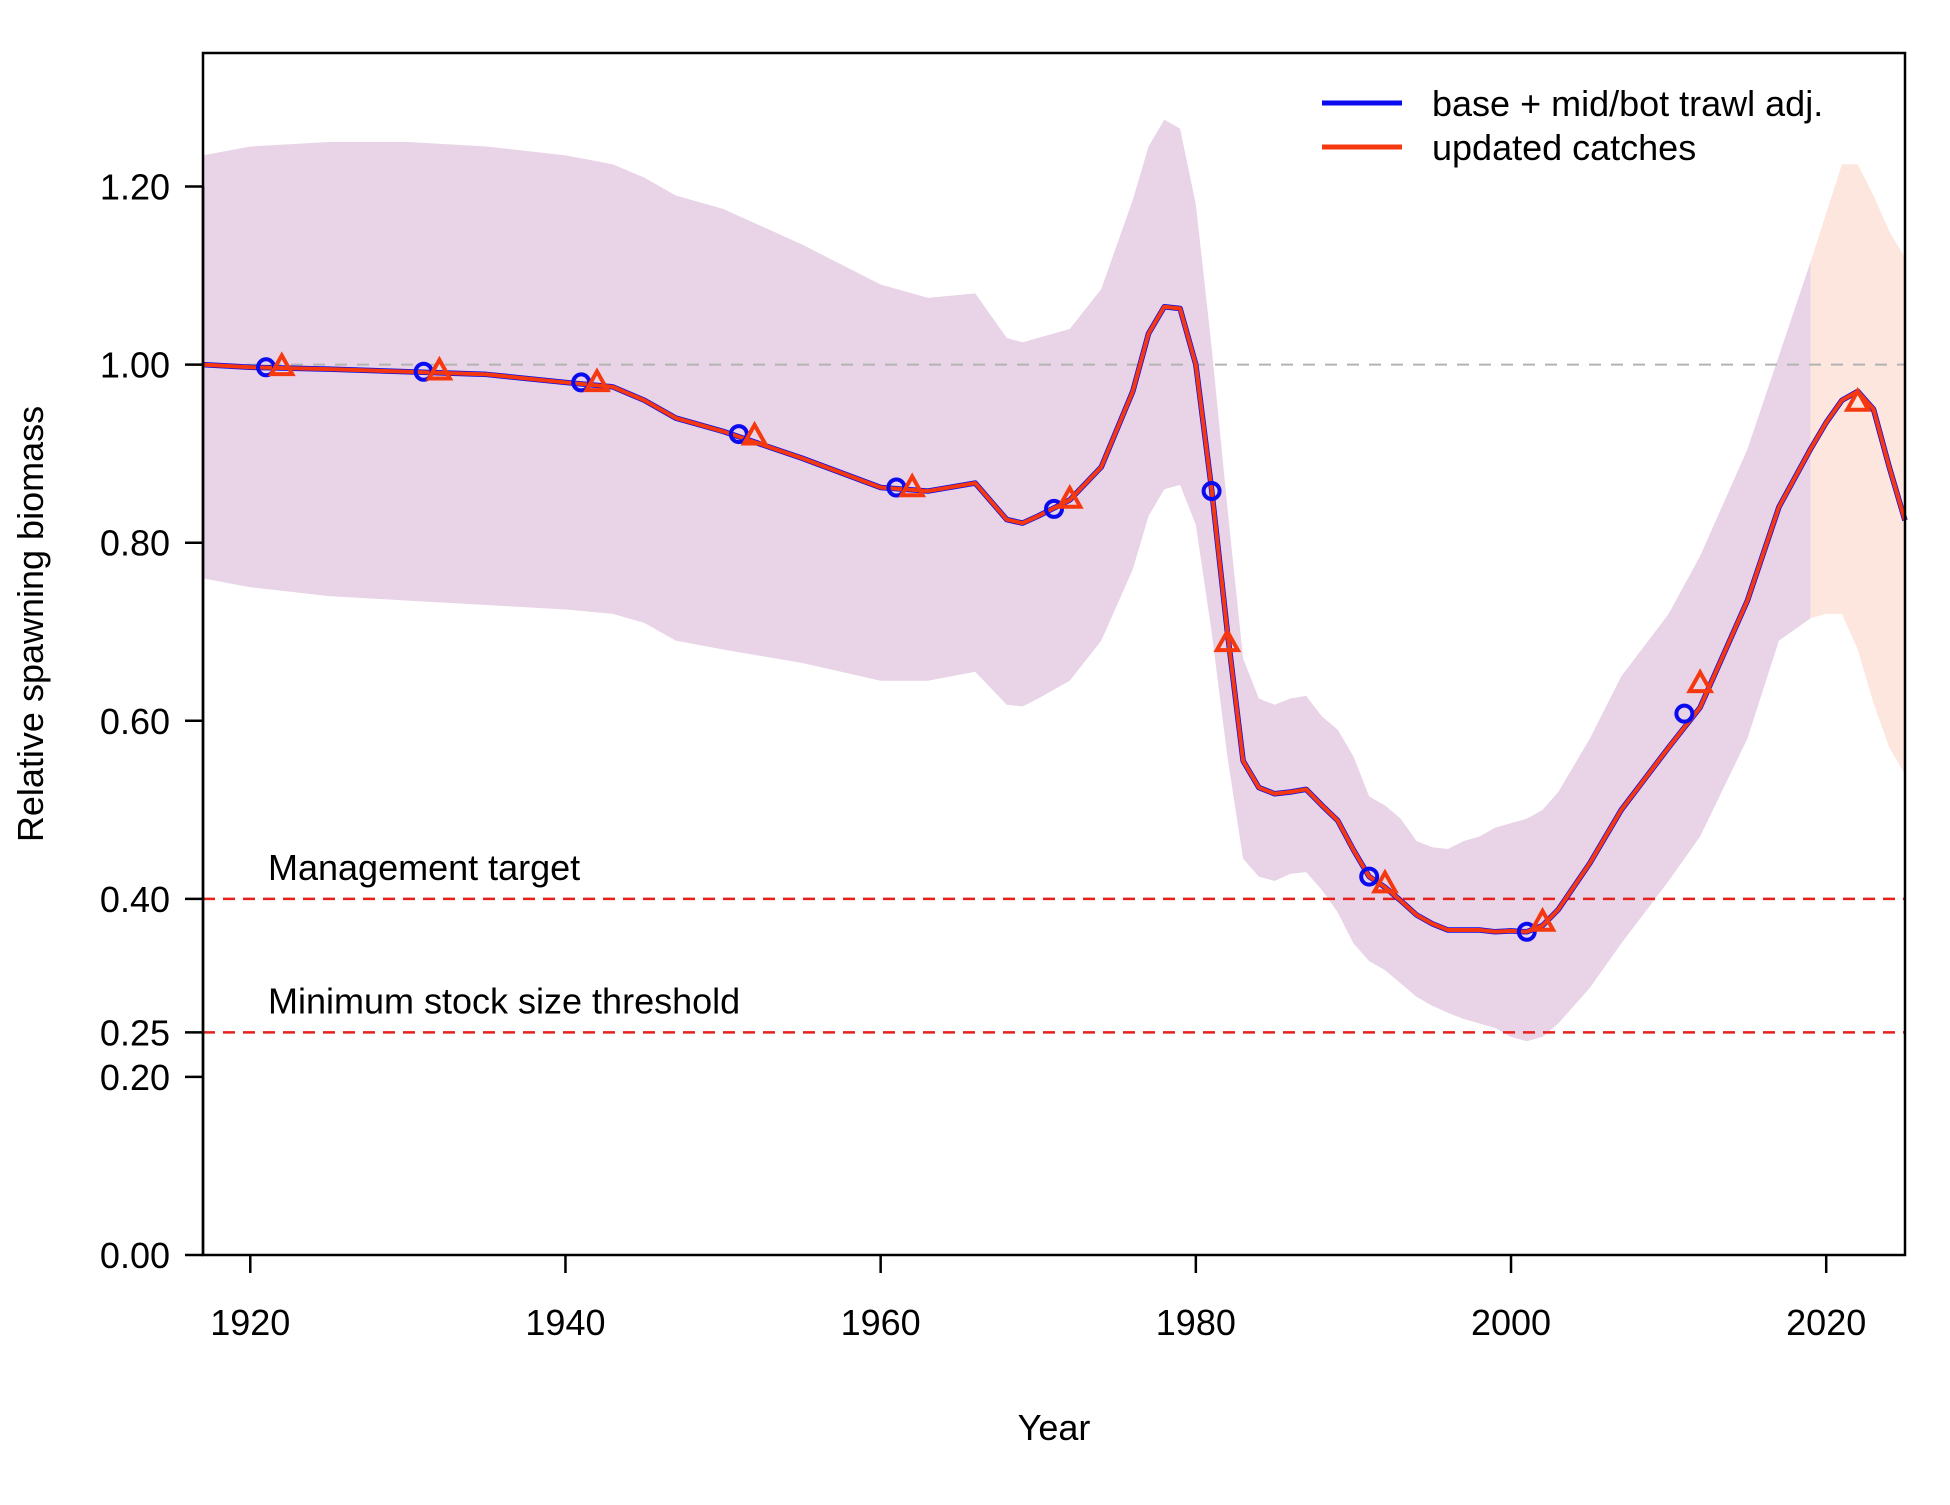 The height and width of the screenshot is (1505, 1950). I want to click on reference-line-label: Management target, so click(424, 867).